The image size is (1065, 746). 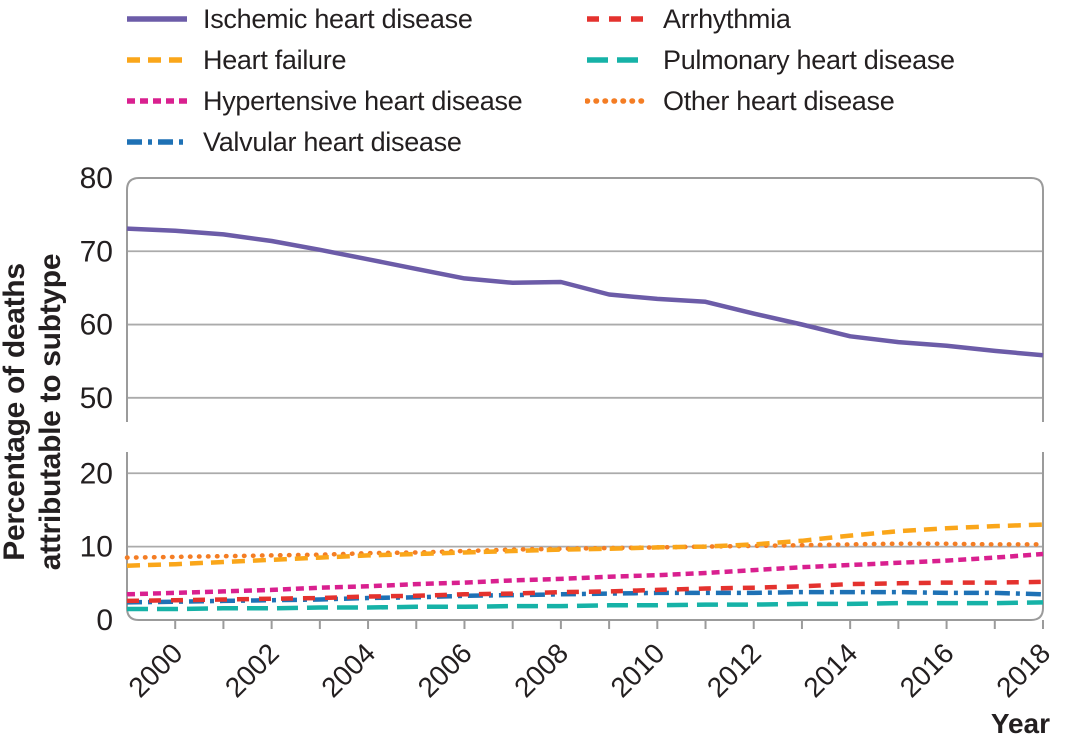 What do you see at coordinates (155, 670) in the screenshot?
I see `x-tick-label: 2000` at bounding box center [155, 670].